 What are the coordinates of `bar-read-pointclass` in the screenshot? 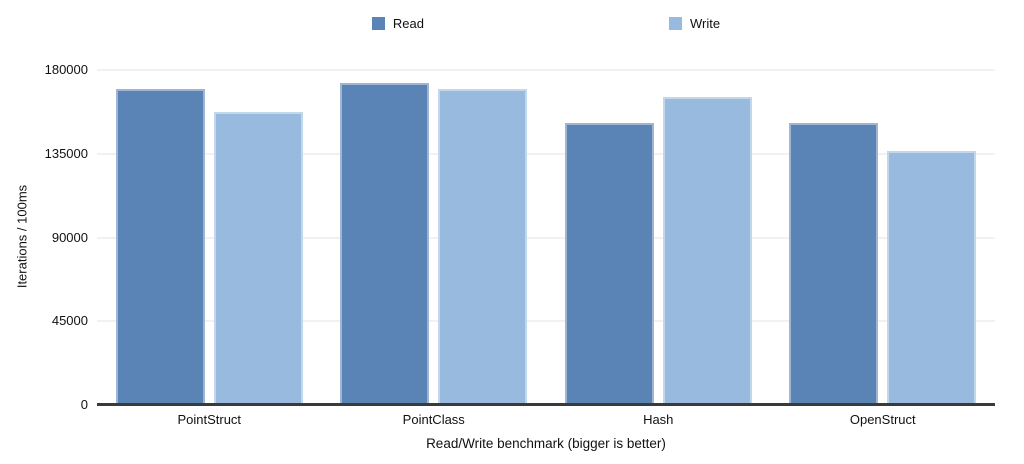 It's located at (385, 244).